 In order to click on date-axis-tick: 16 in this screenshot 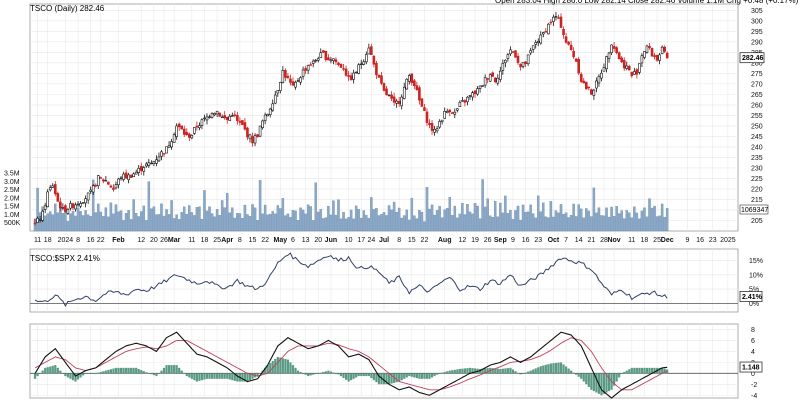, I will do `click(526, 240)`.